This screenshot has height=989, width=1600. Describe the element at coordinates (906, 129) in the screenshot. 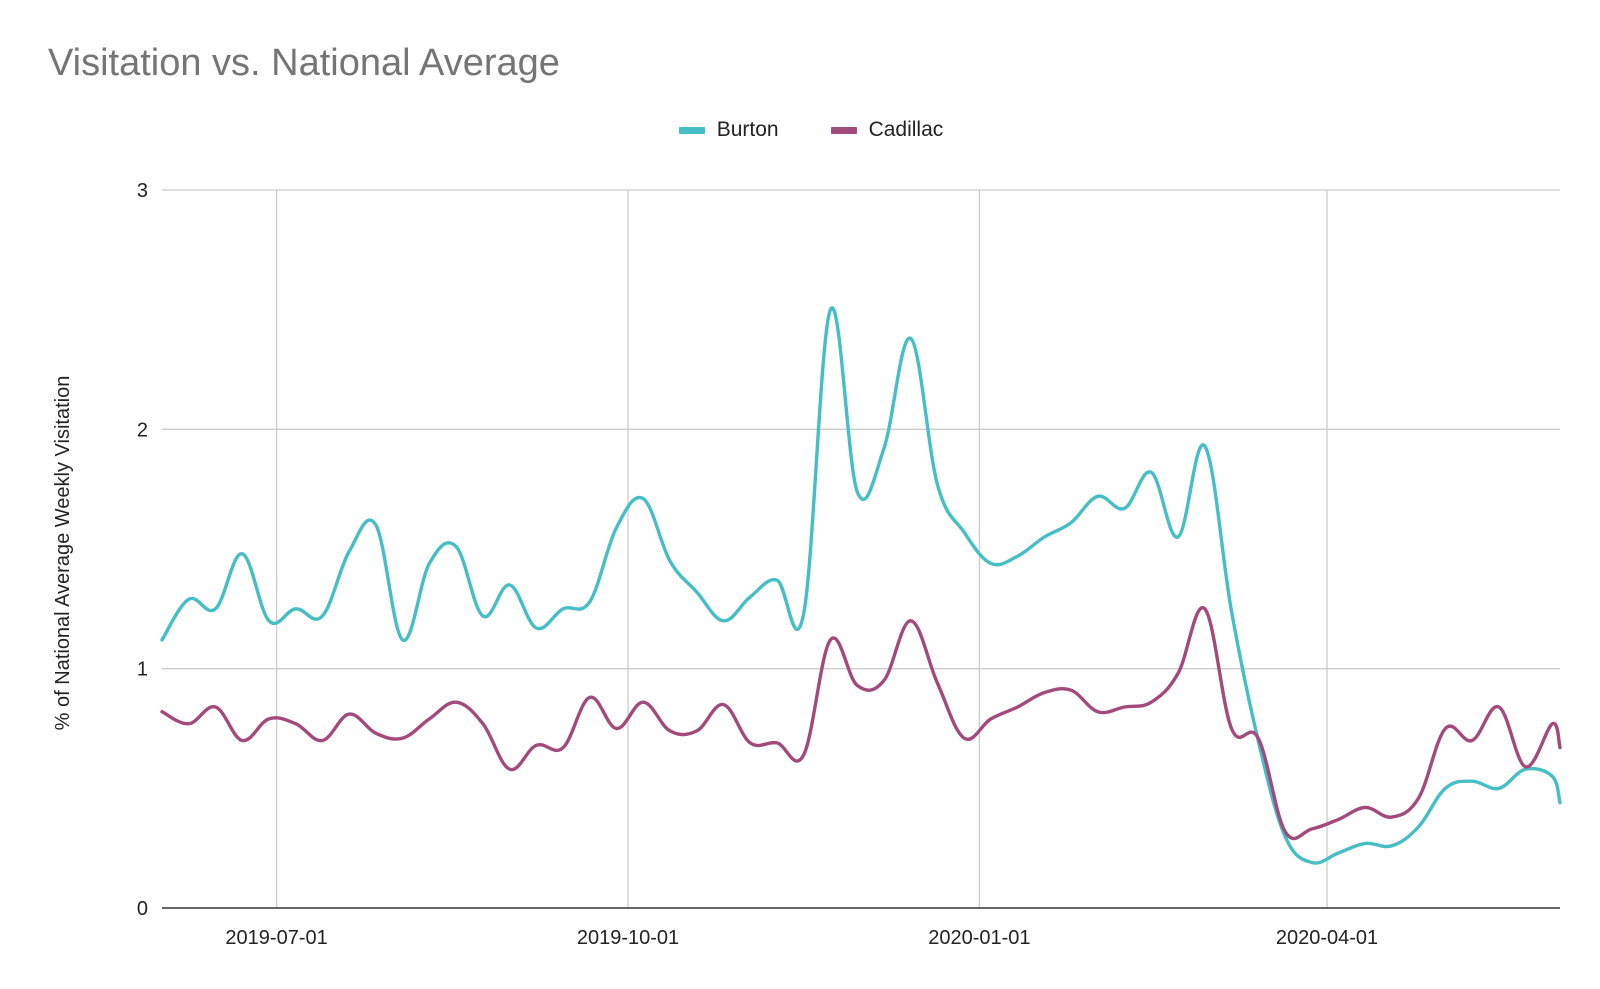

I see `legend-label-cadillac: Cadillac` at that location.